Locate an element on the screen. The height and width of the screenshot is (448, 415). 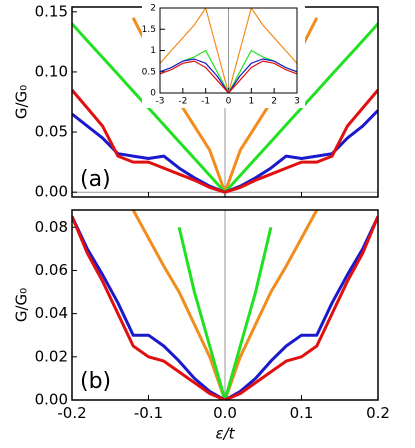
x-tick-label: 0.2 is located at coordinates (378, 413).